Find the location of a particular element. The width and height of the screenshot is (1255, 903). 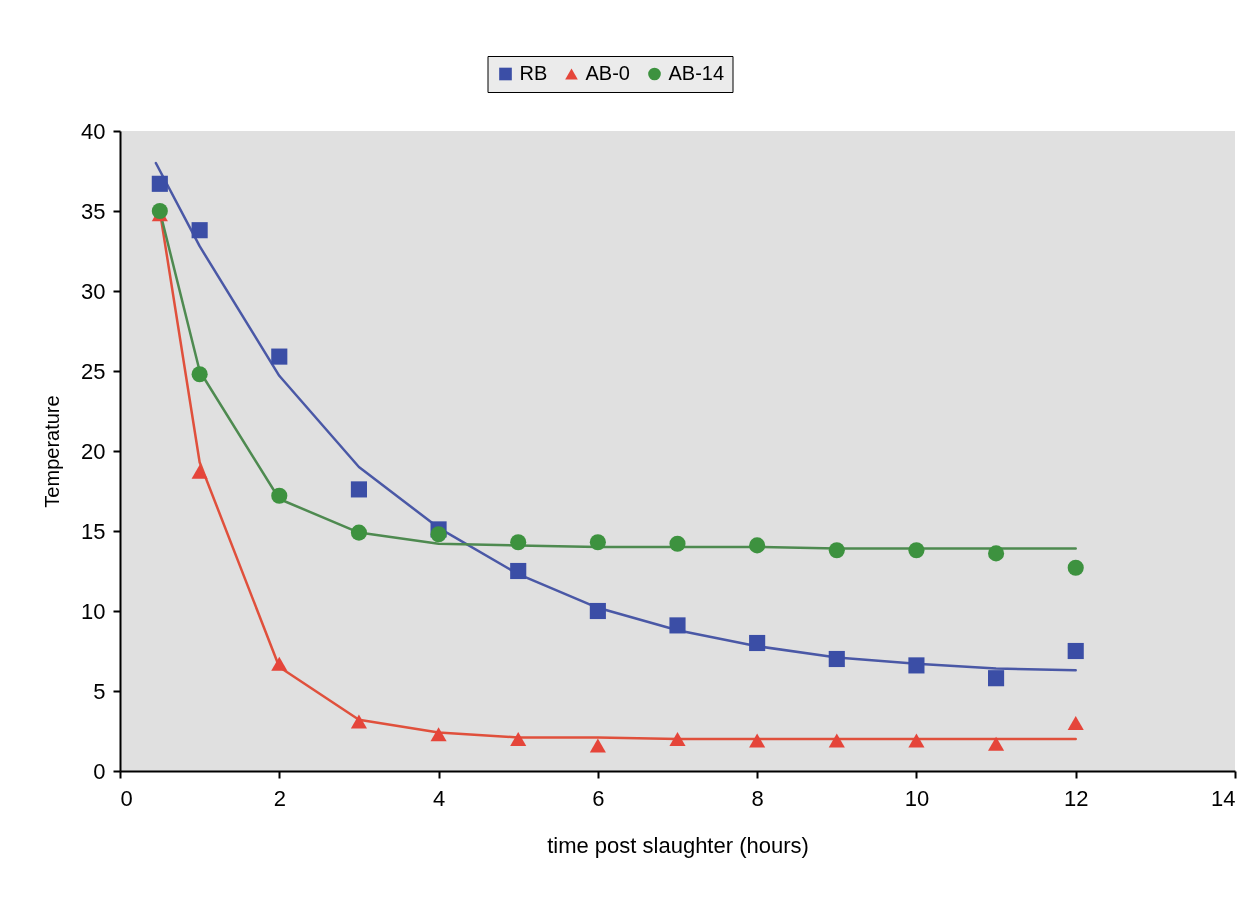

x-axis-title: time post slaughter (hours) is located at coordinates (678, 845).